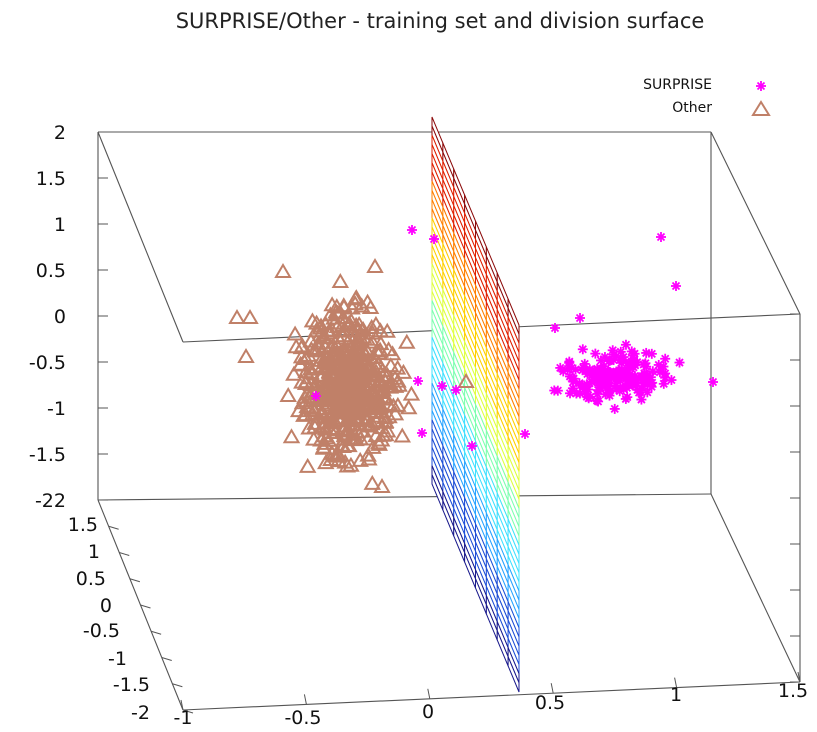  What do you see at coordinates (60, 317) in the screenshot?
I see `z-tick-label: 0` at bounding box center [60, 317].